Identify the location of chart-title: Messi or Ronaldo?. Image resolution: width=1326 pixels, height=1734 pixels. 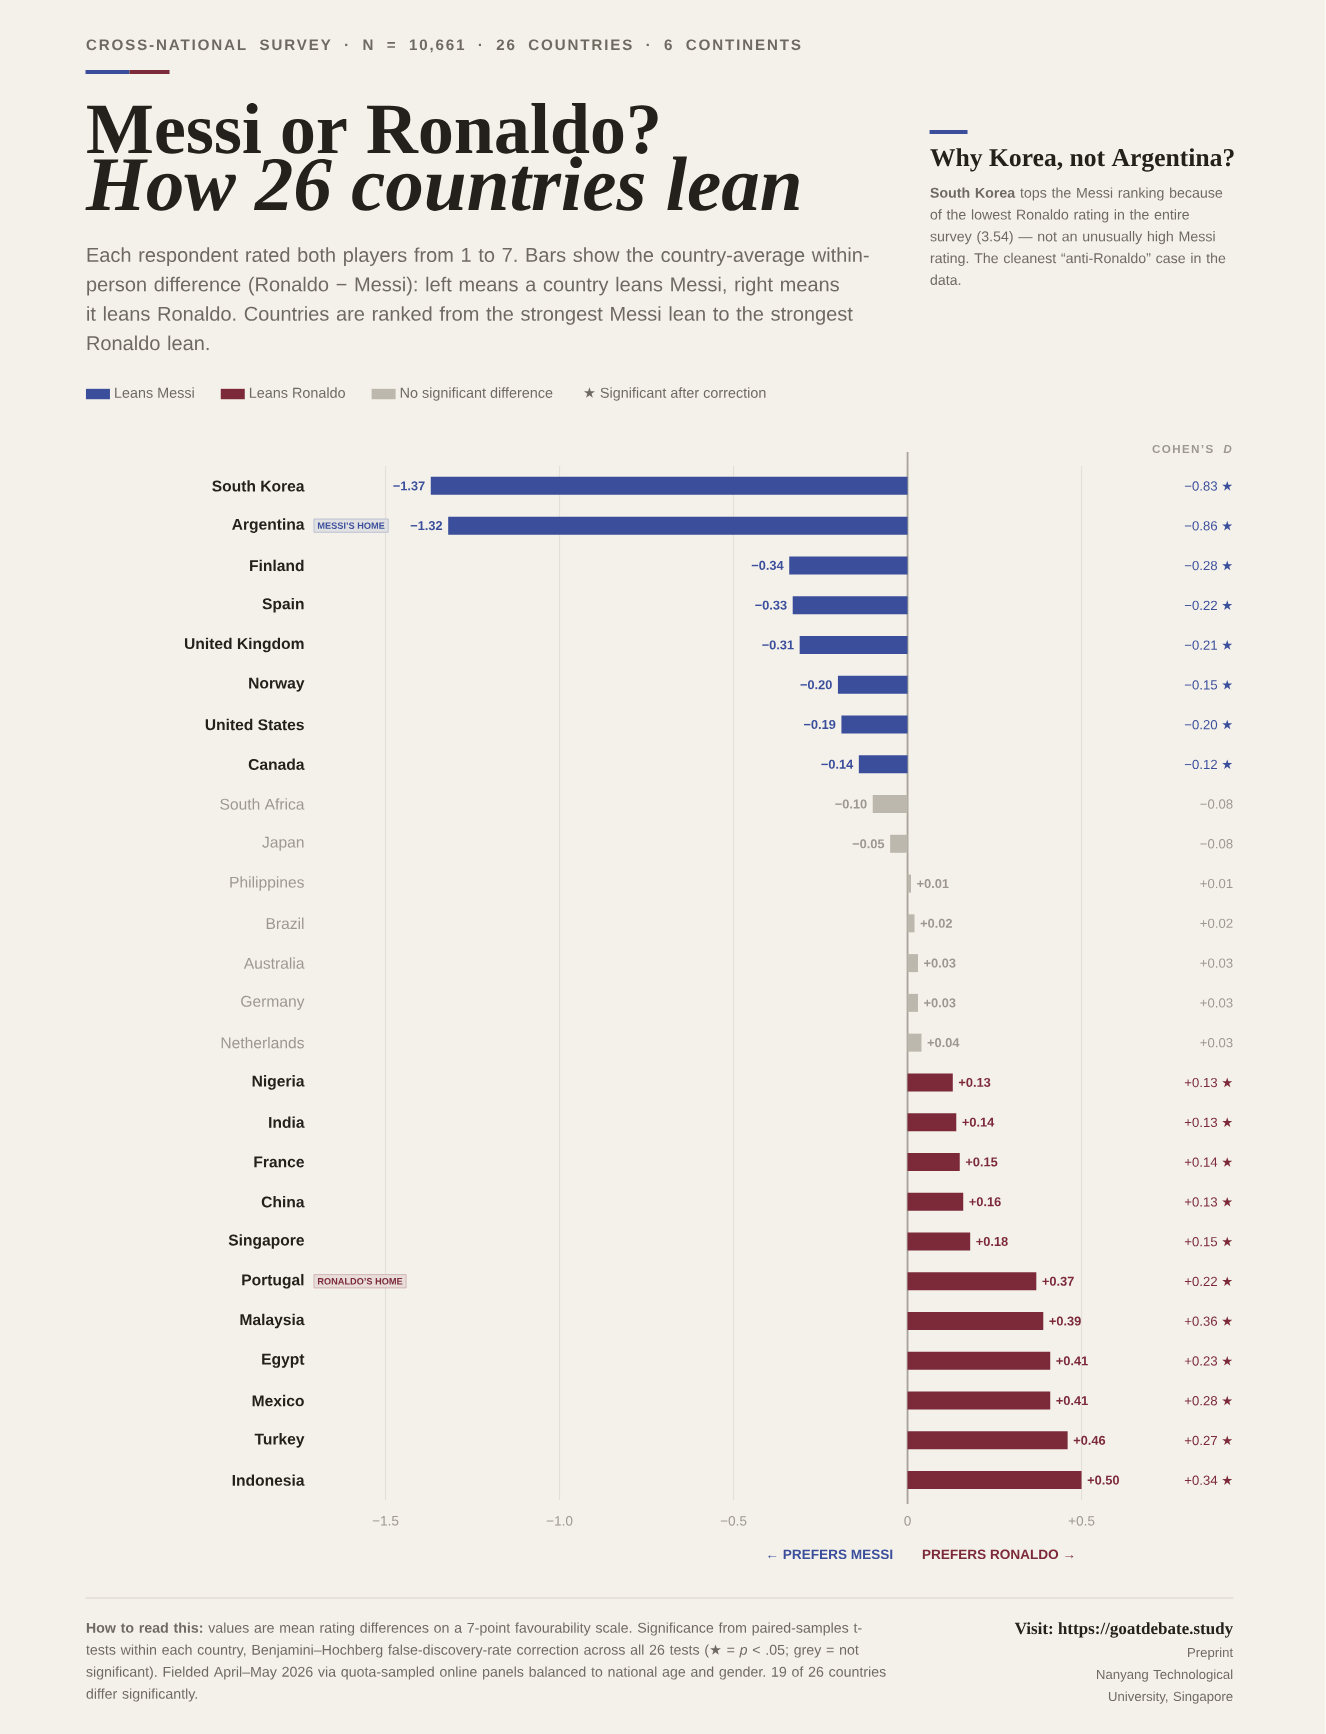
(372, 129).